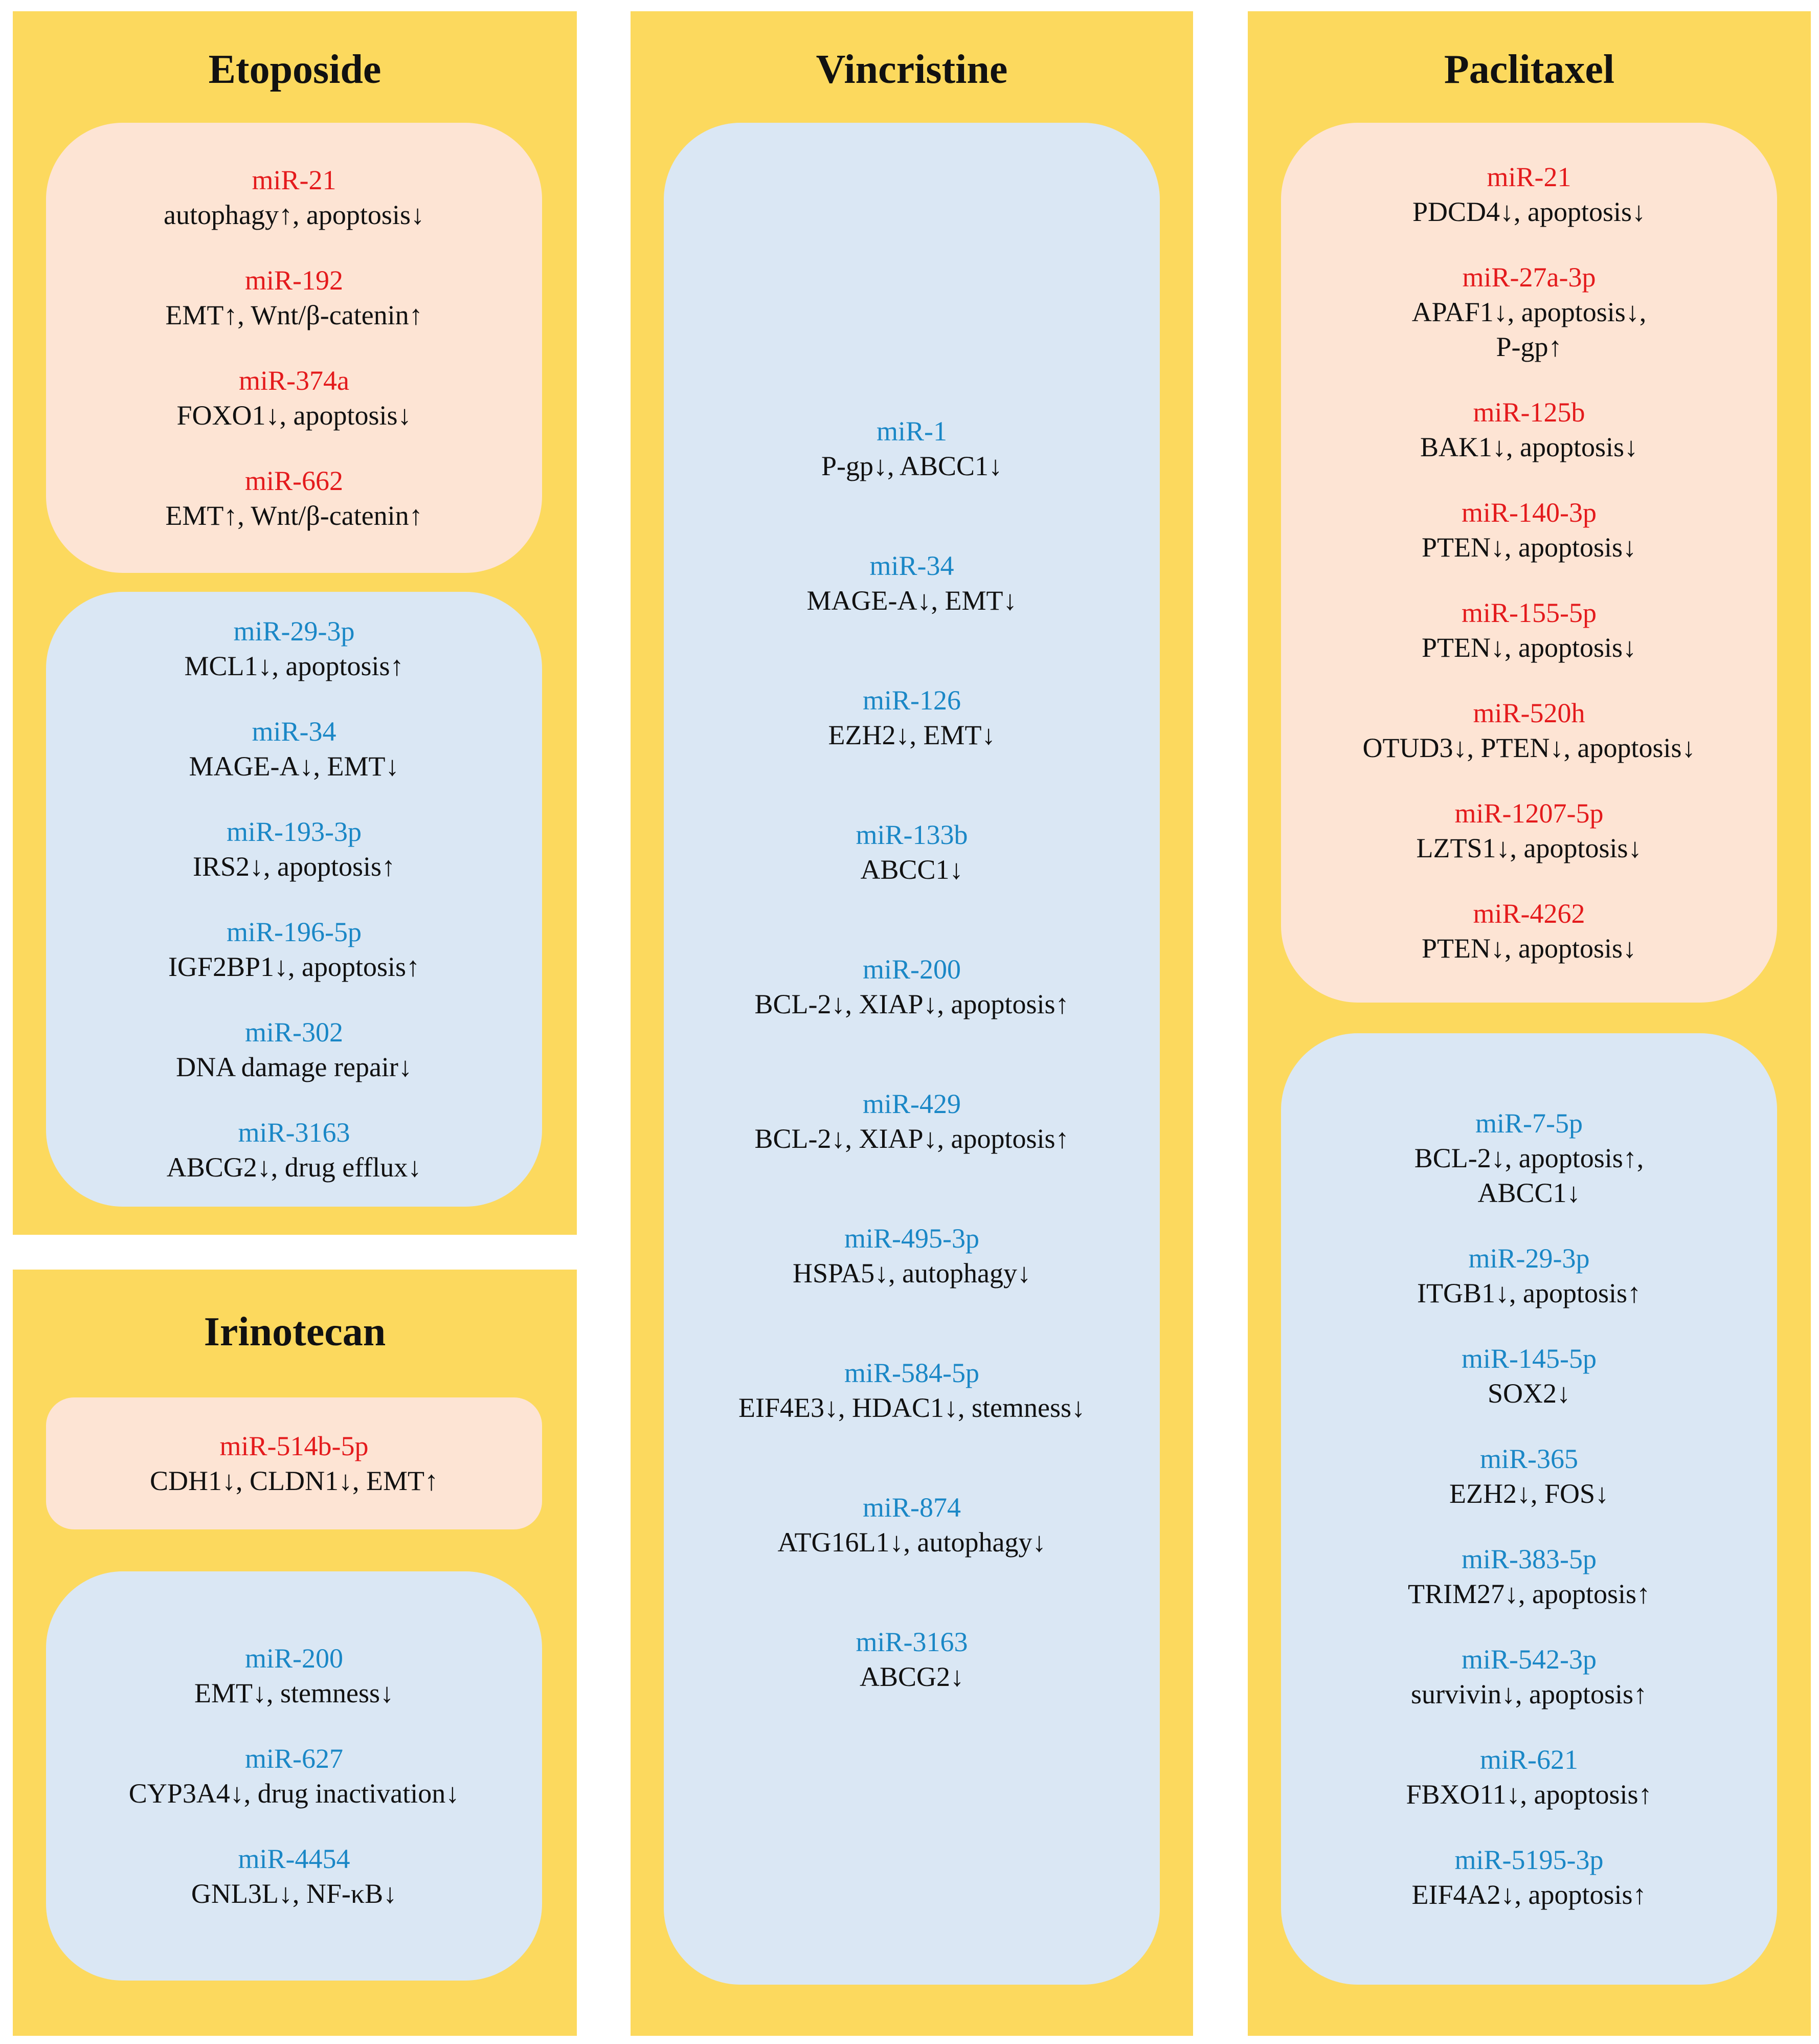 The height and width of the screenshot is (2044, 1819). I want to click on mirna-name: miR-429, so click(912, 1103).